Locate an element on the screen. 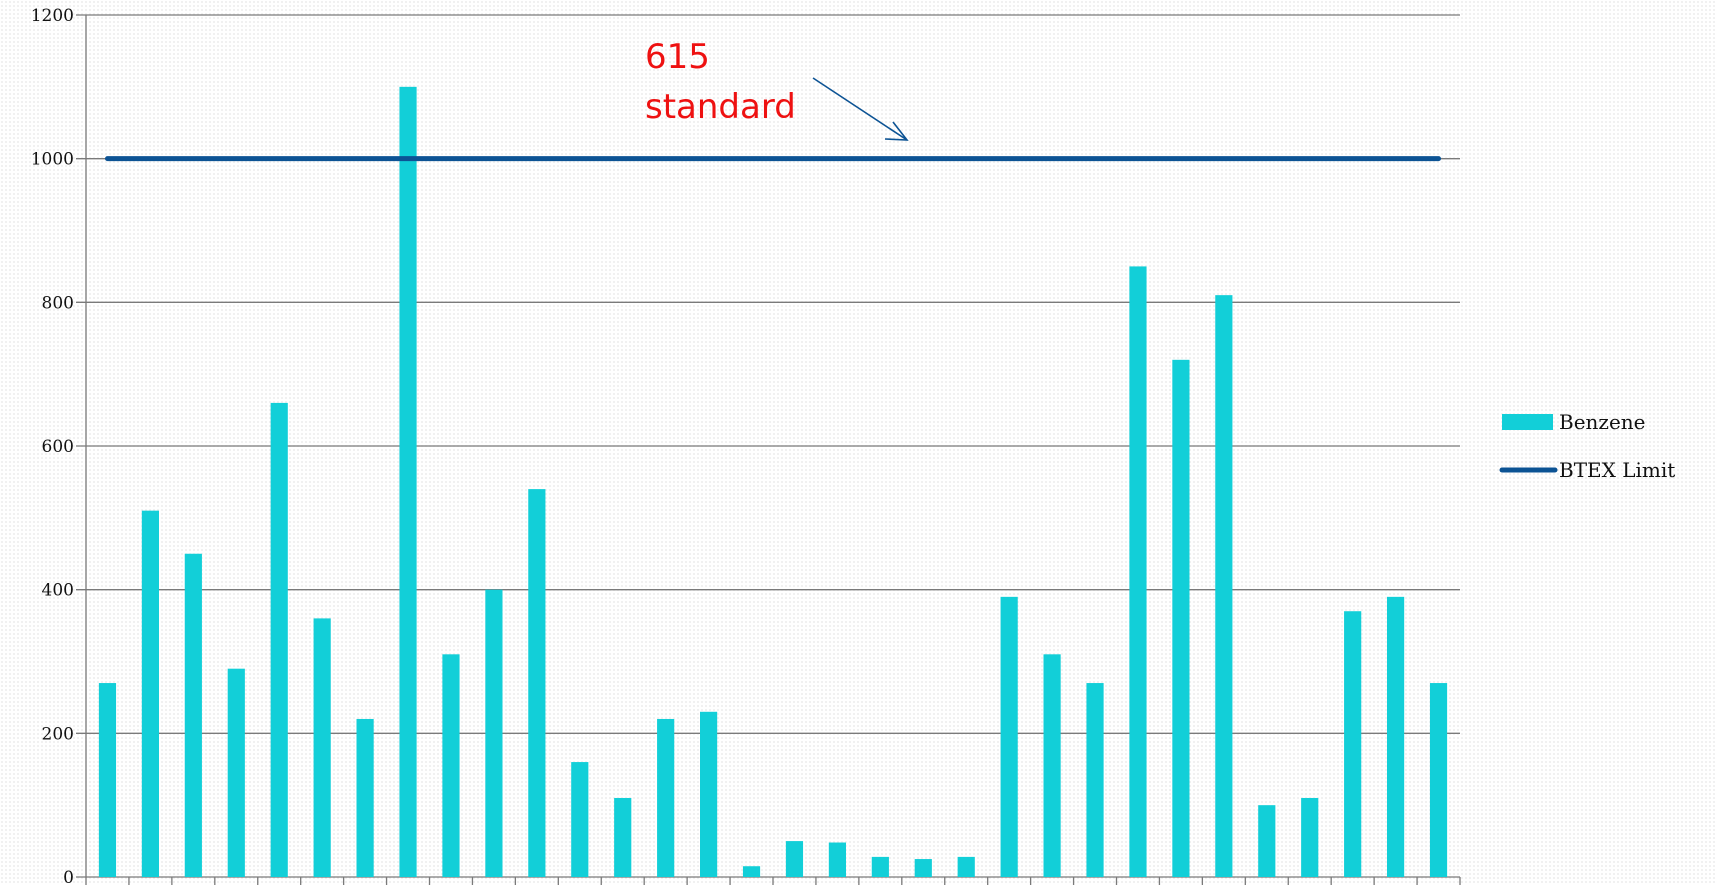 The height and width of the screenshot is (885, 1715). legend: Benzene BTEX Limit is located at coordinates (1587, 446).